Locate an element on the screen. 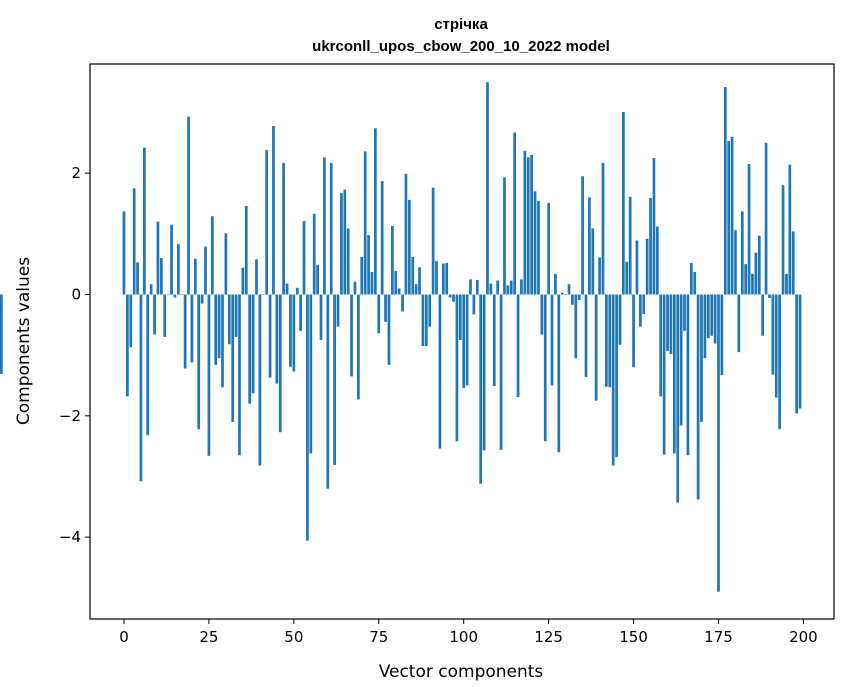 The width and height of the screenshot is (847, 696). x-tick-label-25: 25 is located at coordinates (208, 637).